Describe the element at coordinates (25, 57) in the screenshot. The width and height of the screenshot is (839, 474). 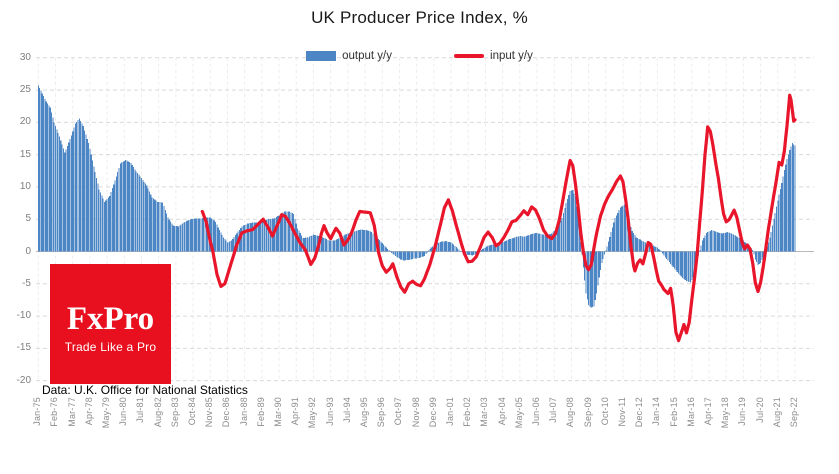
I see `y-axis-tick-label: 30` at that location.